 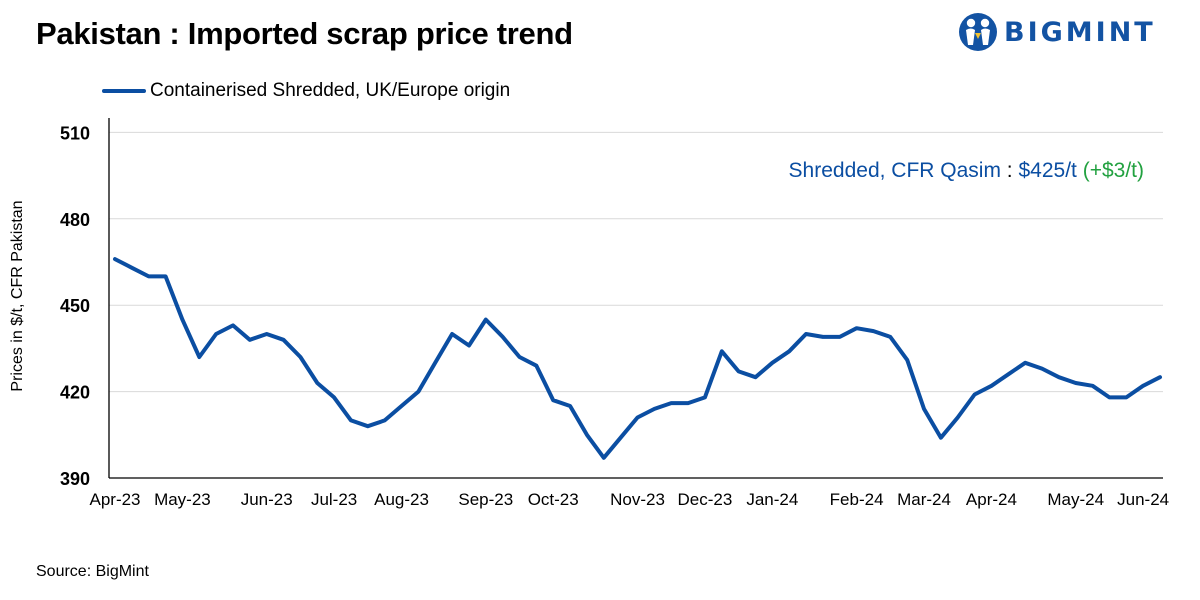 I want to click on logo-text: BIGMINT, so click(x=1080, y=32).